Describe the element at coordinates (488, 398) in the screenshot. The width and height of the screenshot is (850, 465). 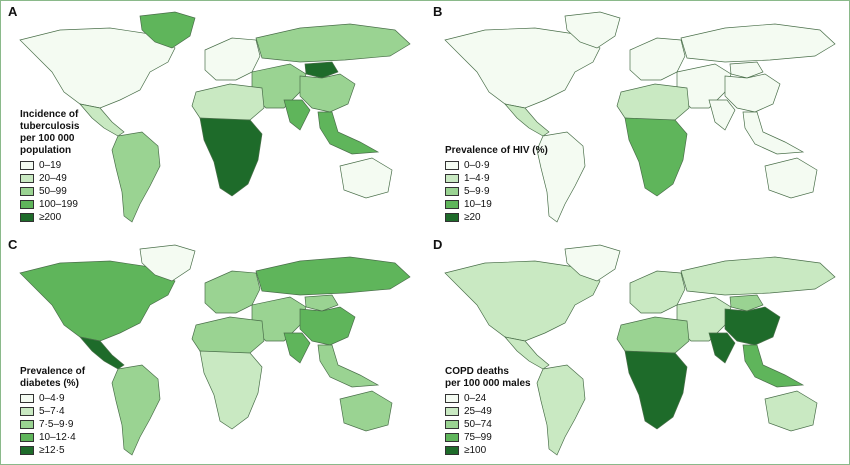
I see `legend-item: 0–24` at that location.